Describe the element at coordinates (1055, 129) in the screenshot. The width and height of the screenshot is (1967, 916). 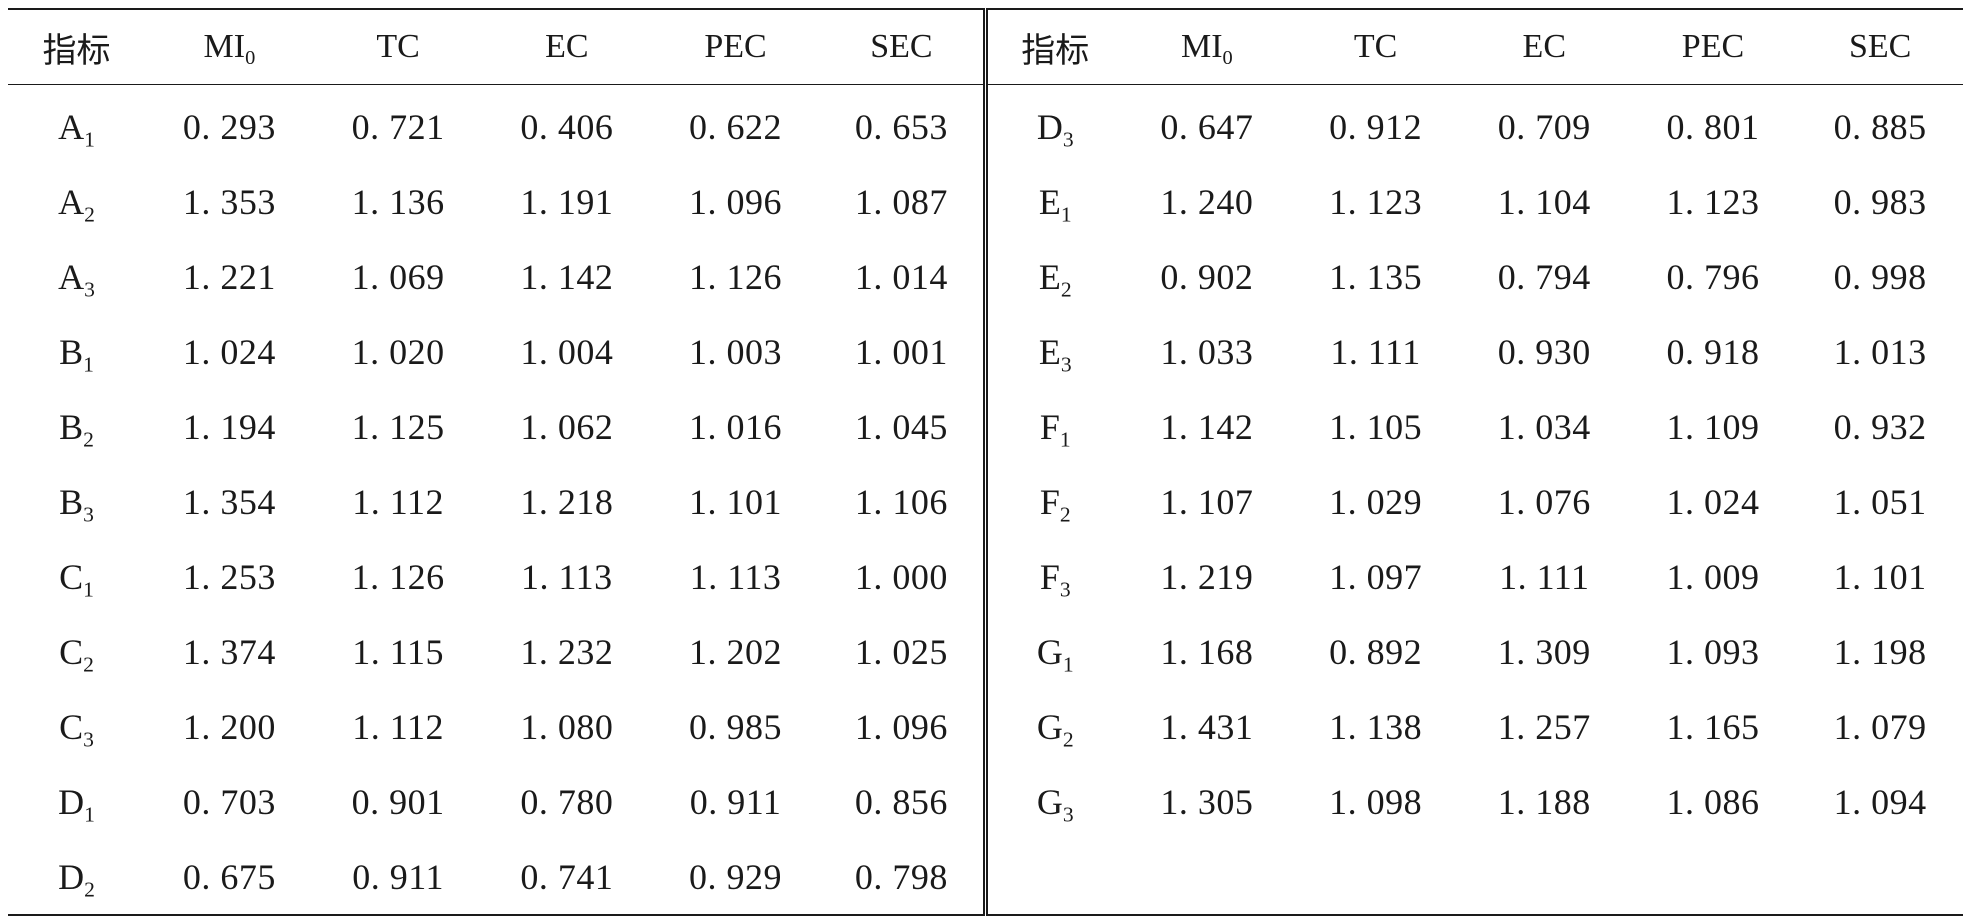
I see `right-indicator-cell: D3` at that location.